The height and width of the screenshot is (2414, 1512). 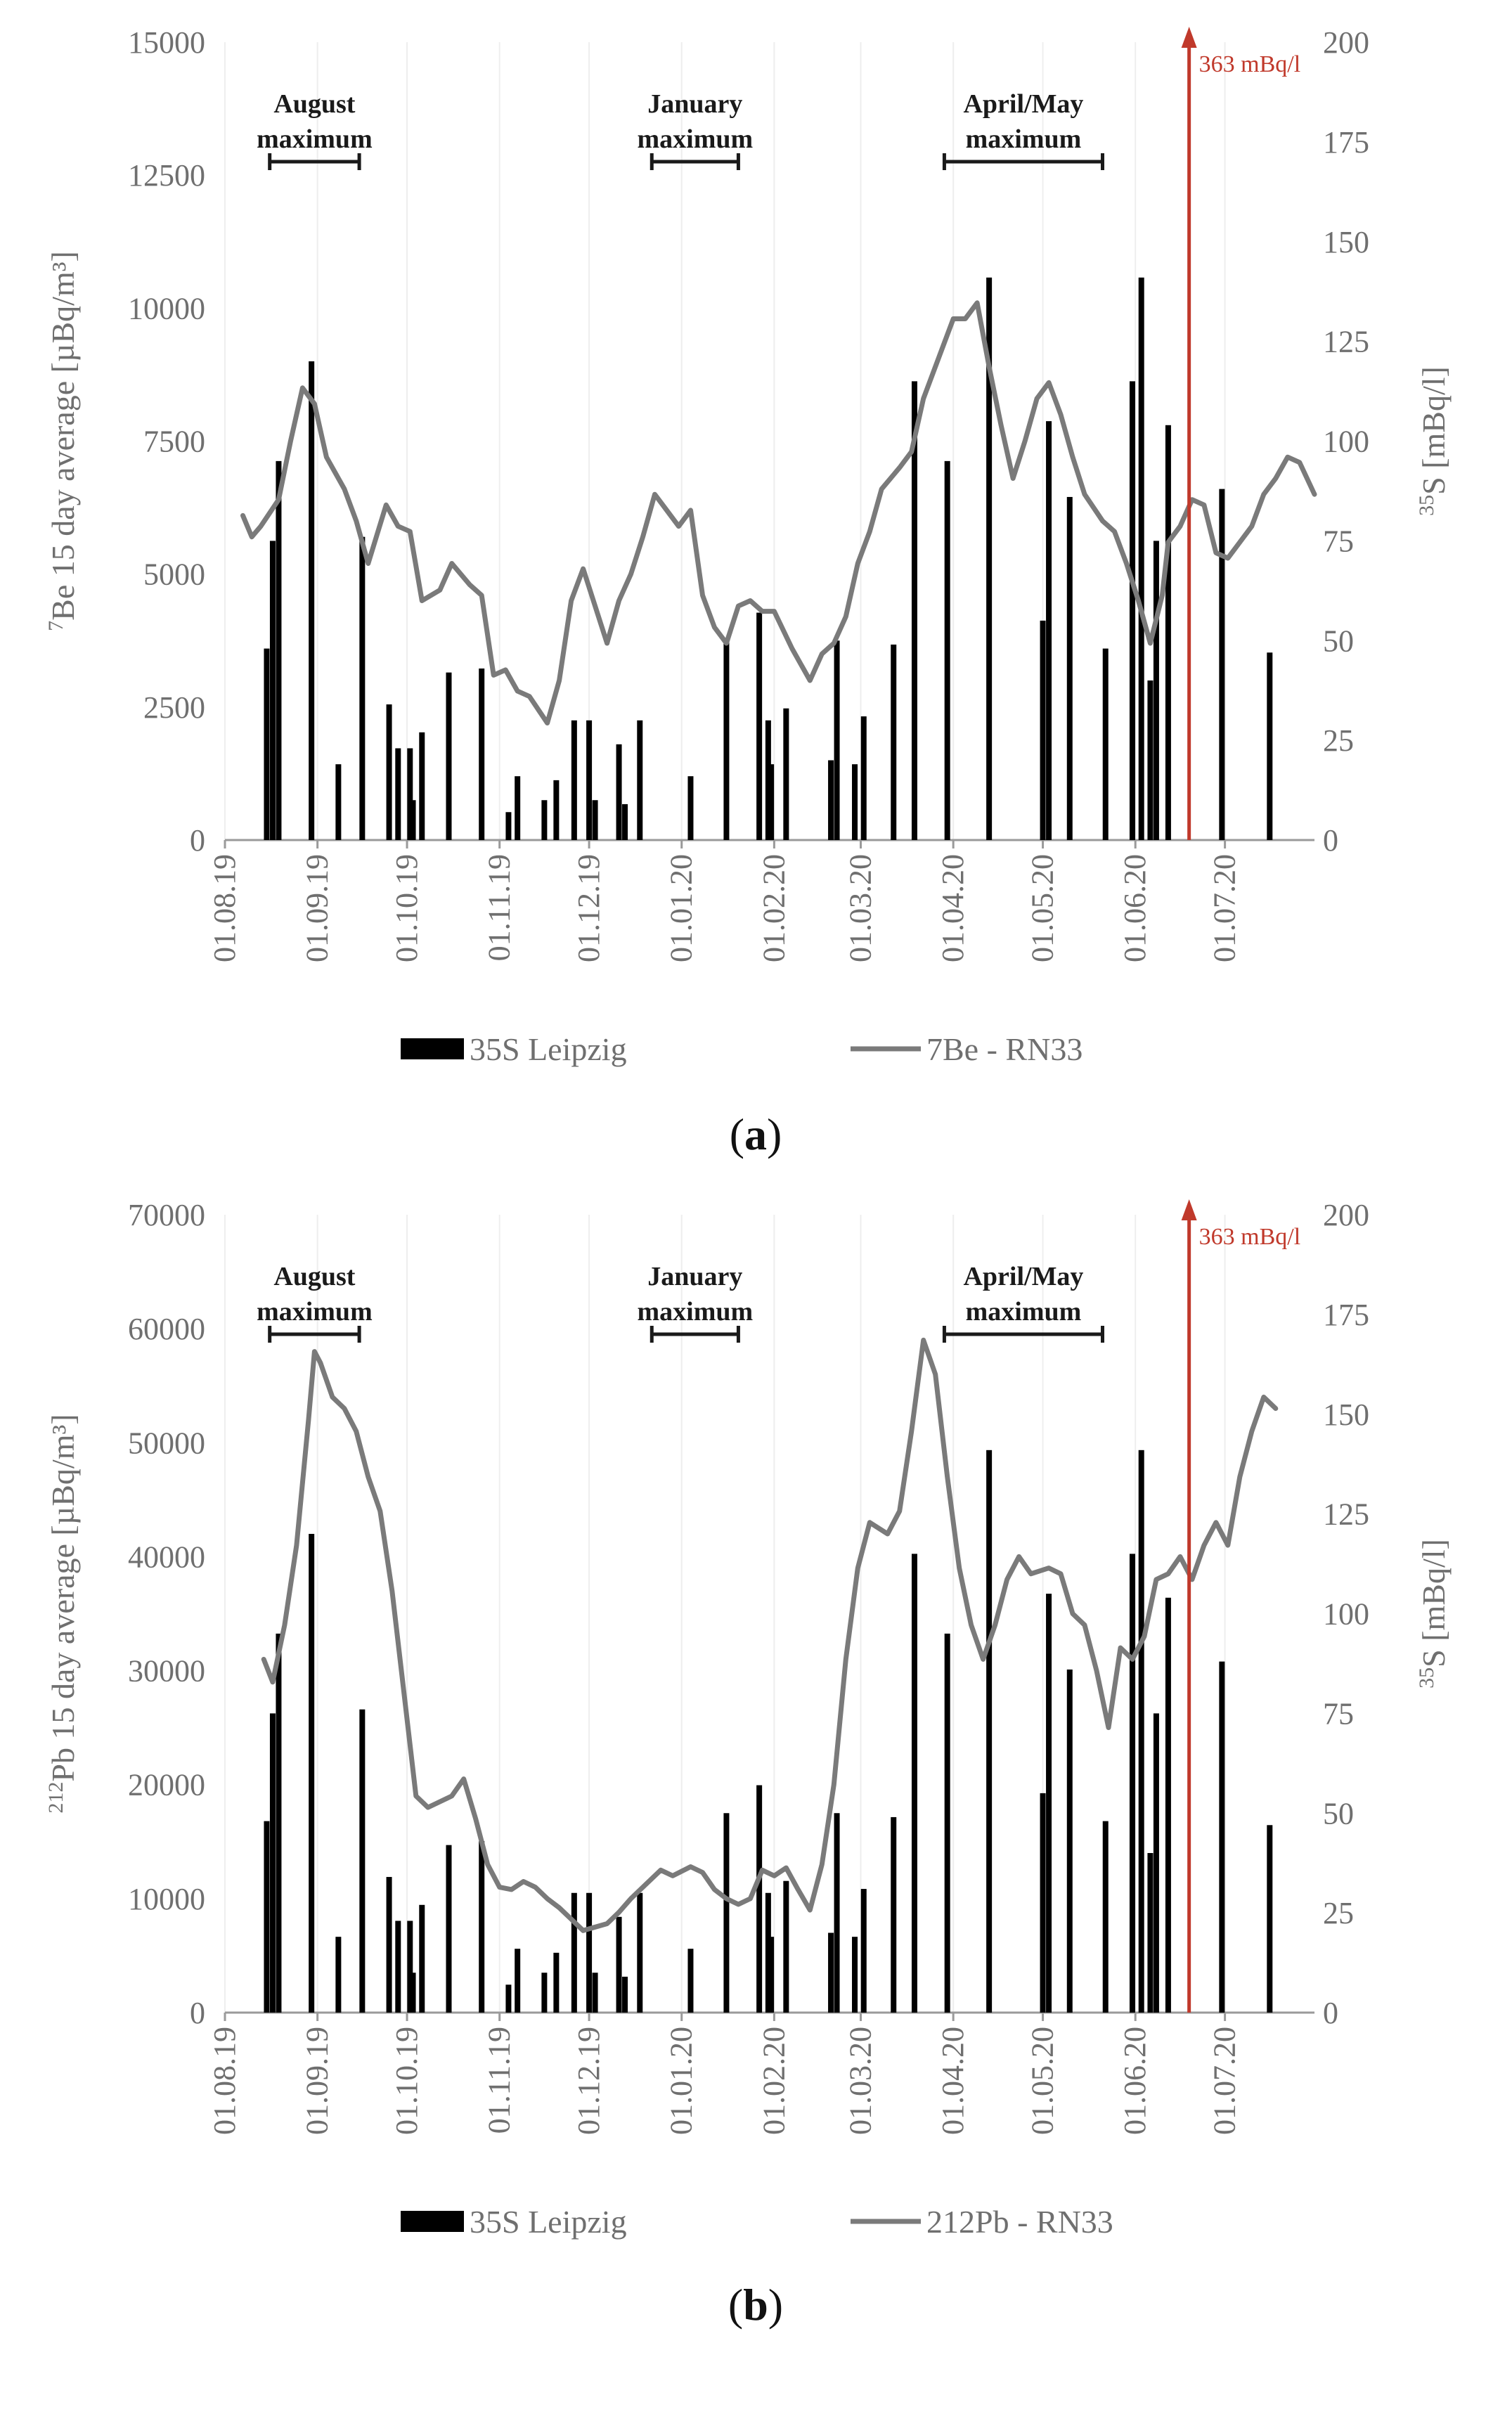 I want to click on x-tick-label: 01.02.20, so click(x=773, y=908).